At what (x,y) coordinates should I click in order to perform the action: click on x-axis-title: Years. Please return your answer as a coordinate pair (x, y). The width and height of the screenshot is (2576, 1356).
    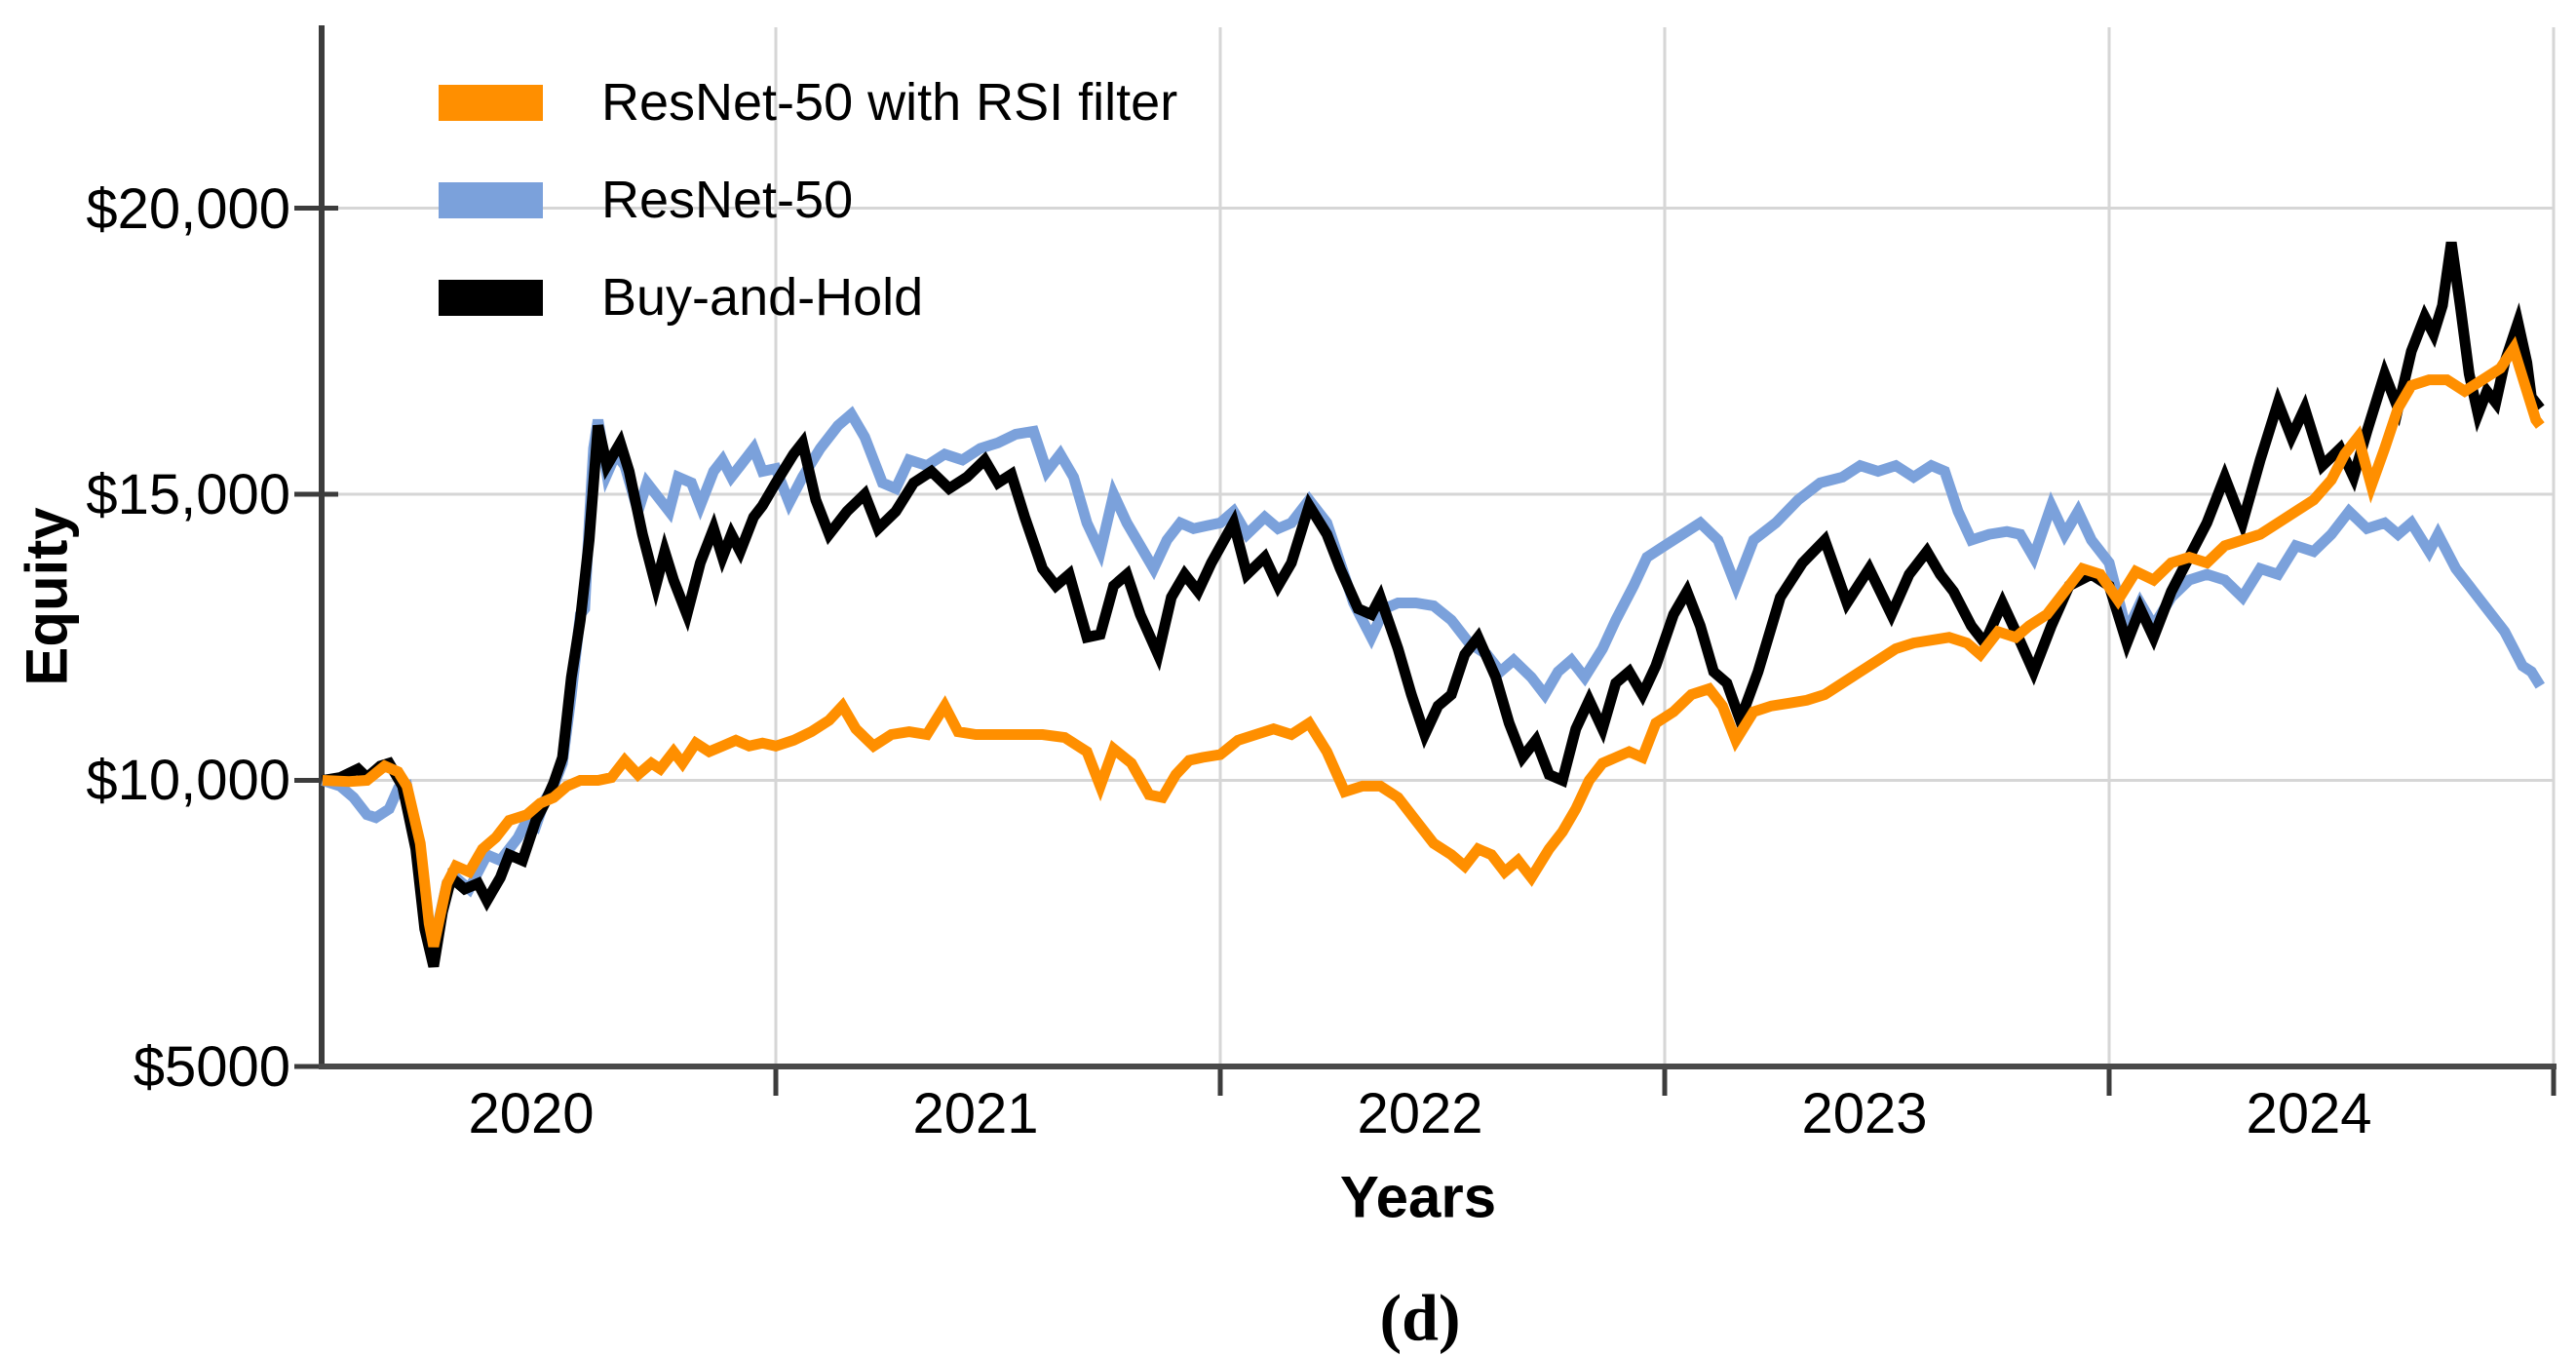
    Looking at the image, I should click on (1418, 1197).